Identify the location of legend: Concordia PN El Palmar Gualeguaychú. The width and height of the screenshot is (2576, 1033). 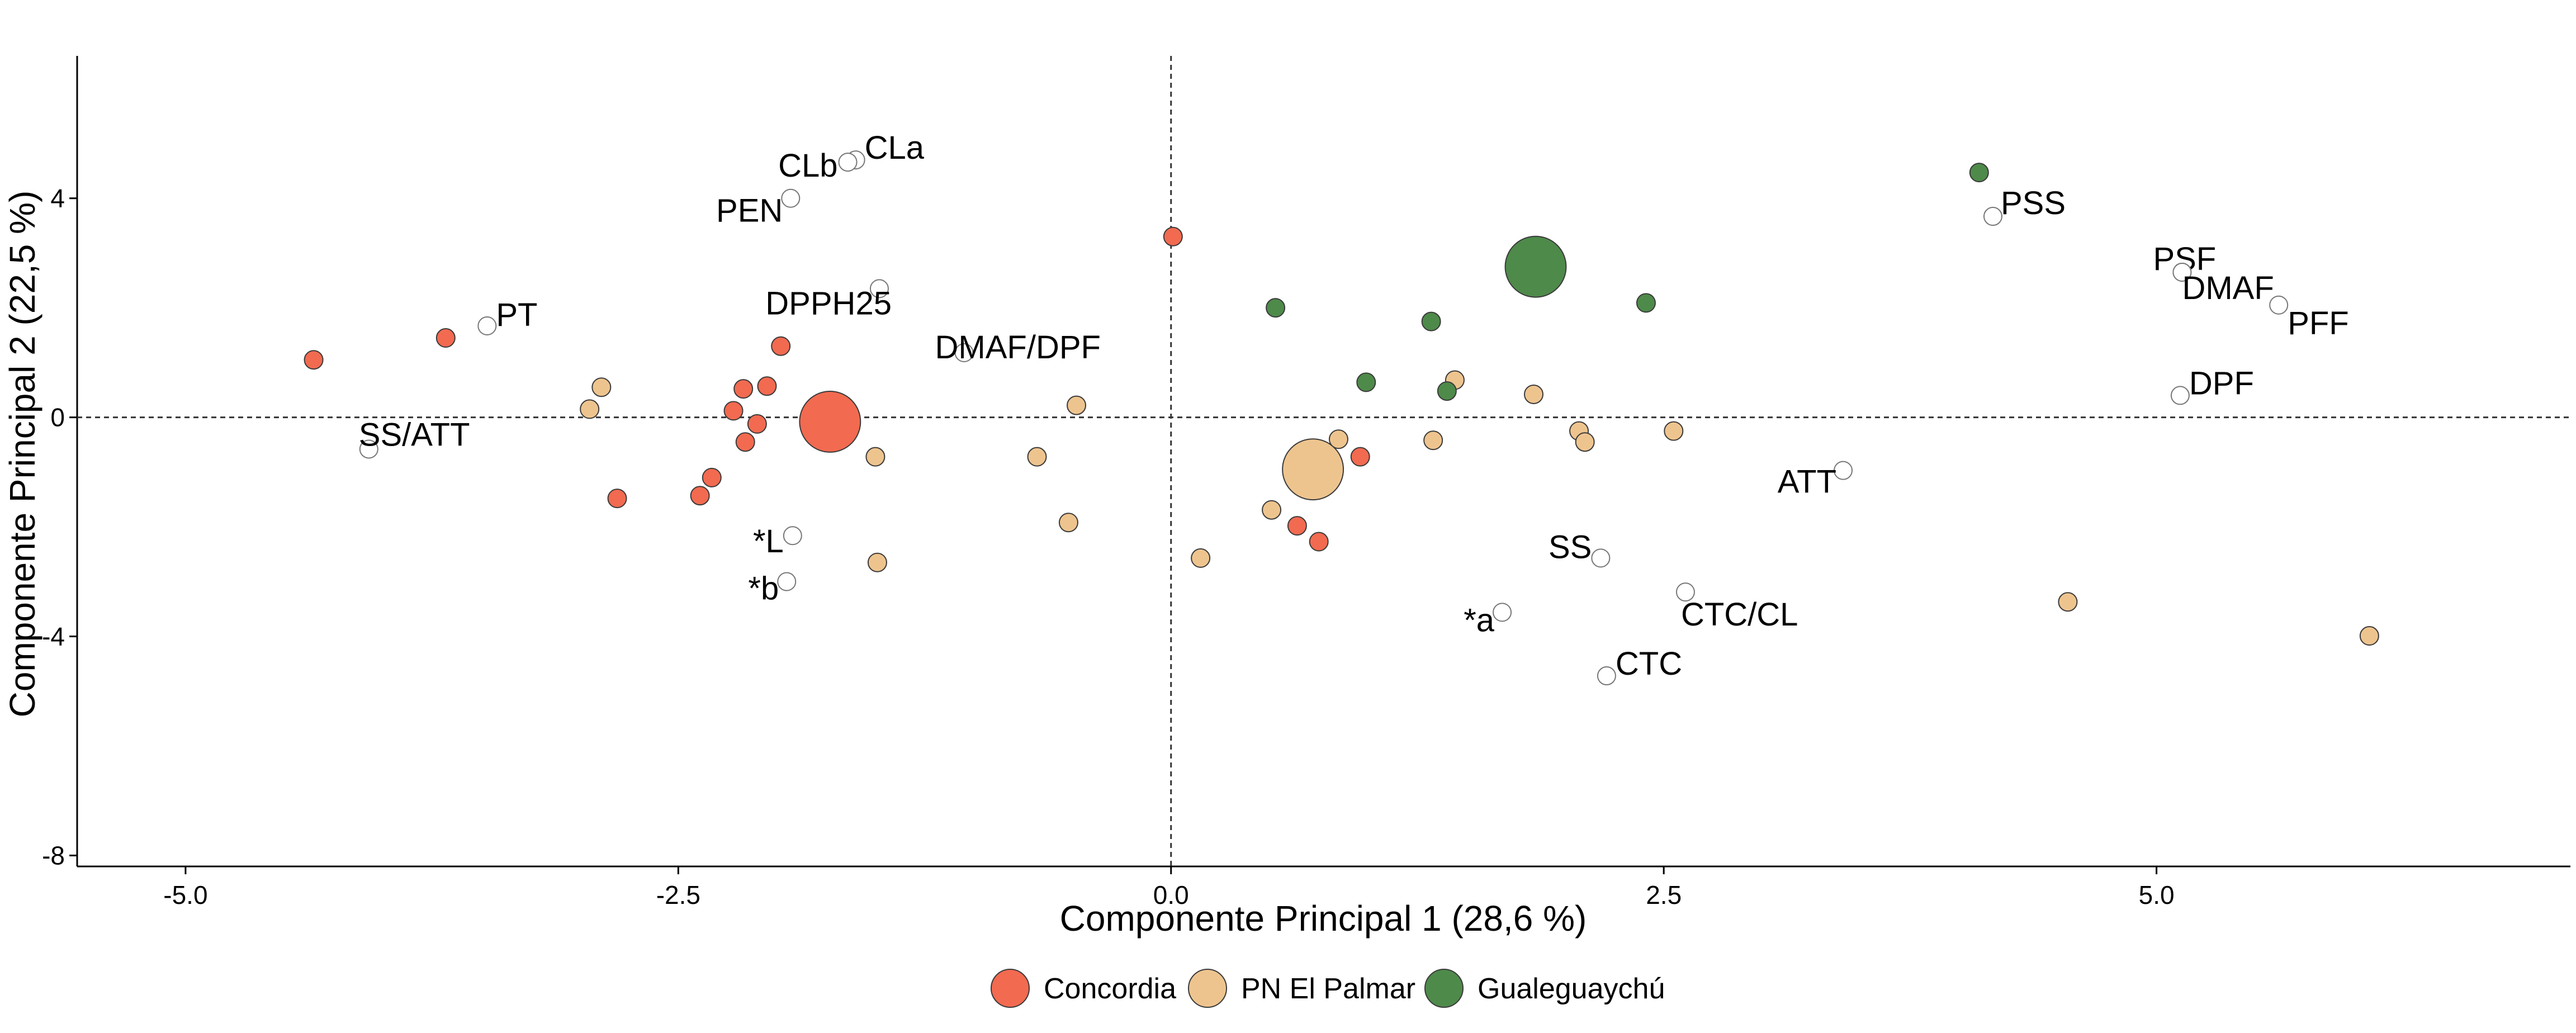
(1328, 989).